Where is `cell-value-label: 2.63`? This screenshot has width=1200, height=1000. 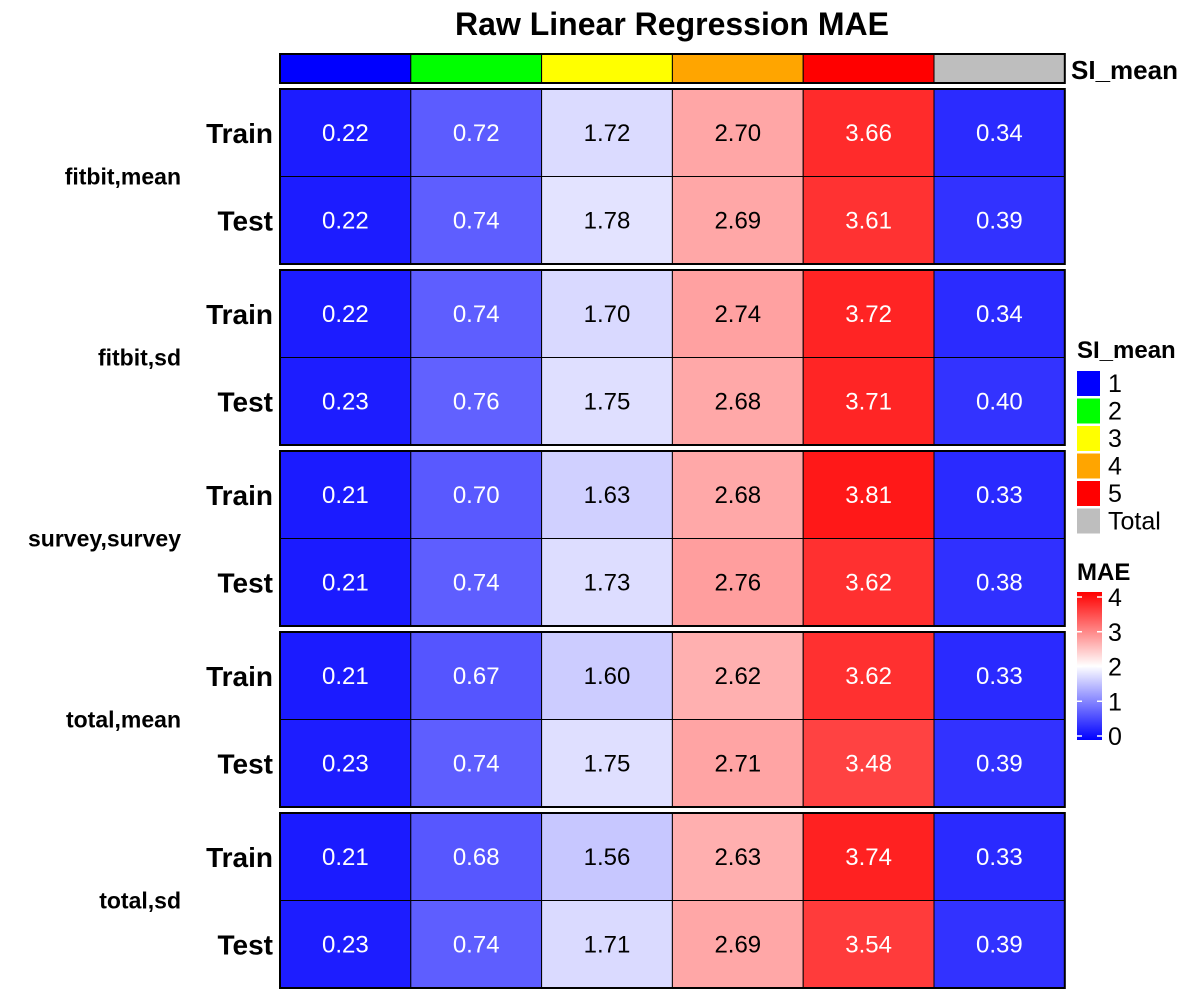 cell-value-label: 2.63 is located at coordinates (737, 857).